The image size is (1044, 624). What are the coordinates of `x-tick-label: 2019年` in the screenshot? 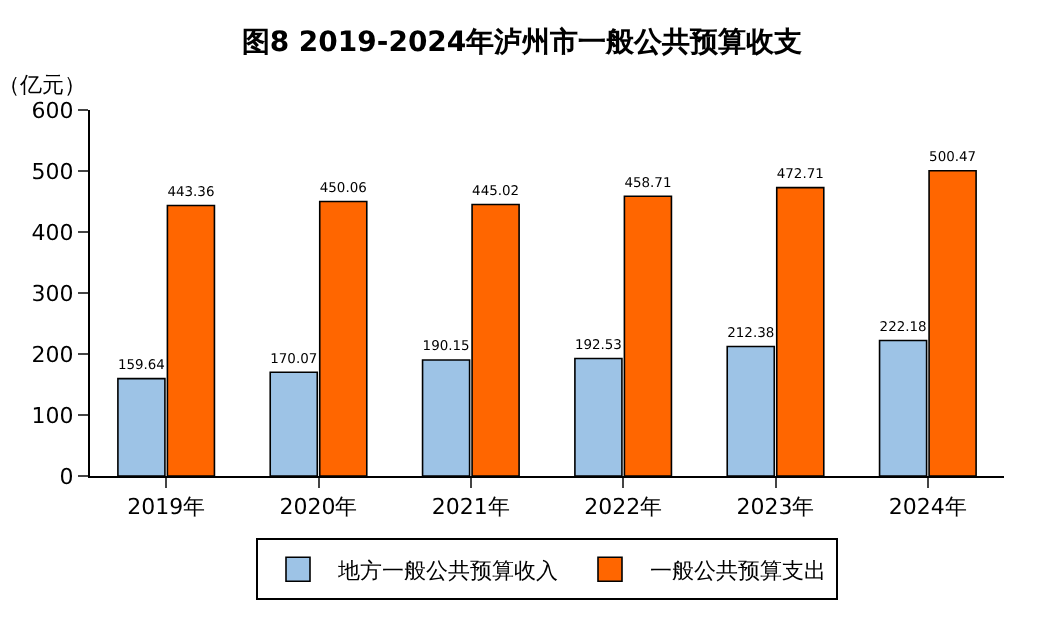 It's located at (166, 507).